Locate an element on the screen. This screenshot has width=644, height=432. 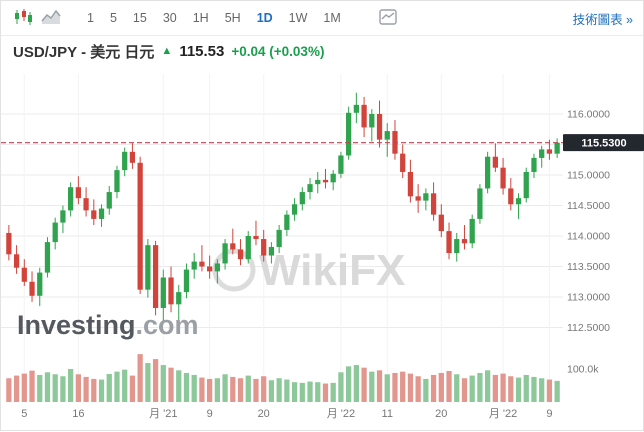
tech-chart-link: 技術圖表 » is located at coordinates (602, 19).